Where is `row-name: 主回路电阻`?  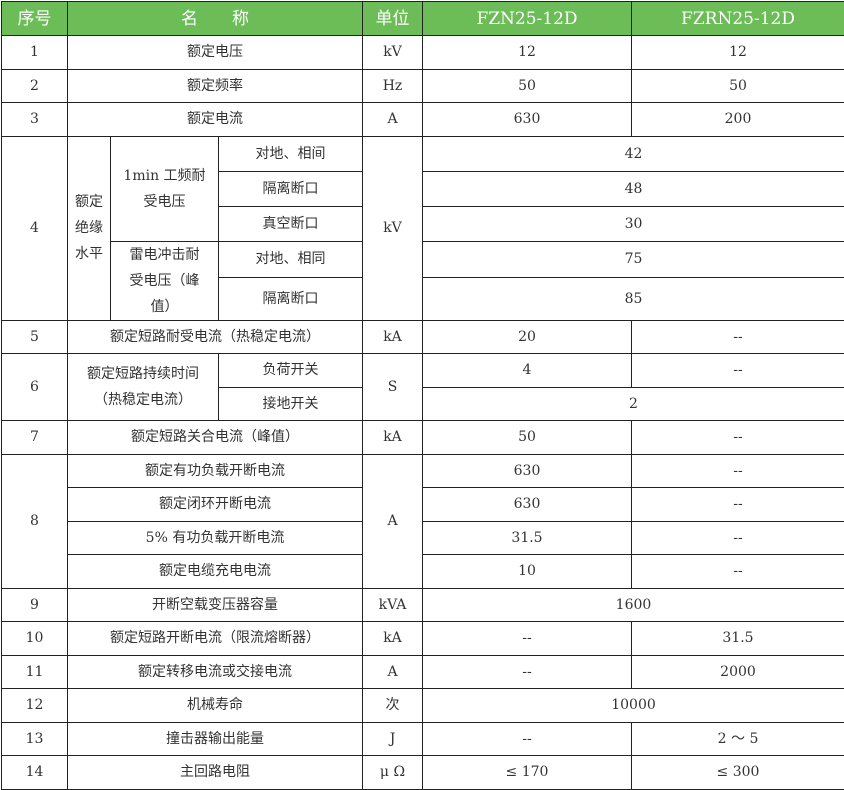
row-name: 主回路电阻 is located at coordinates (215, 773).